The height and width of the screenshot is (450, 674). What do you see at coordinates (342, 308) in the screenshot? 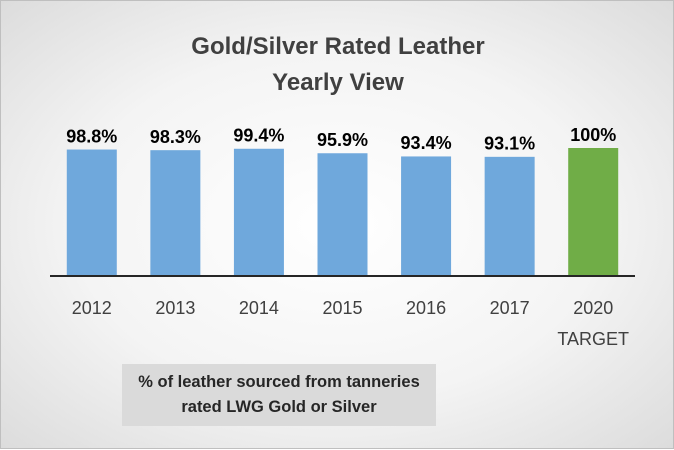
I see `x-tick-label: 2015` at bounding box center [342, 308].